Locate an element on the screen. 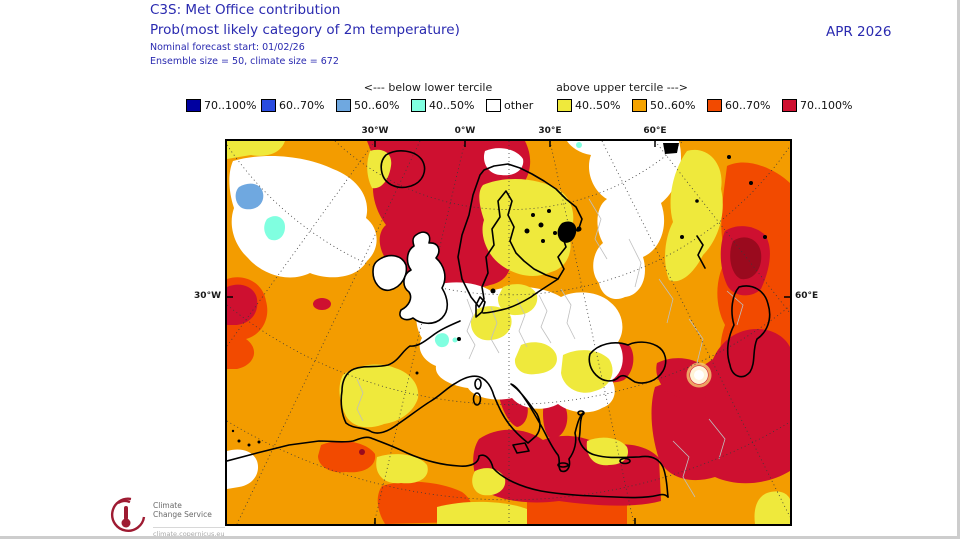 The image size is (960, 539). axis-label-right-60e: 60°E is located at coordinates (807, 296).